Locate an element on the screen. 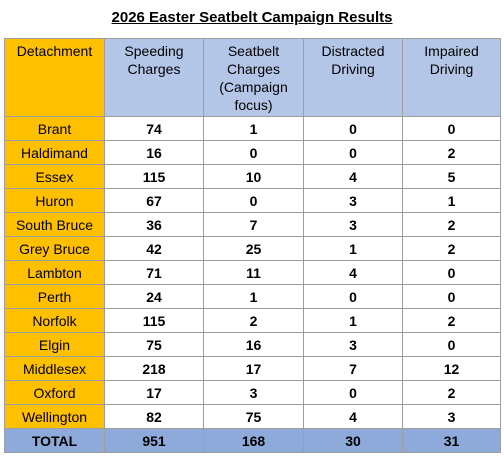 The image size is (504, 457). seatbelt-cell: 10 is located at coordinates (253, 176).